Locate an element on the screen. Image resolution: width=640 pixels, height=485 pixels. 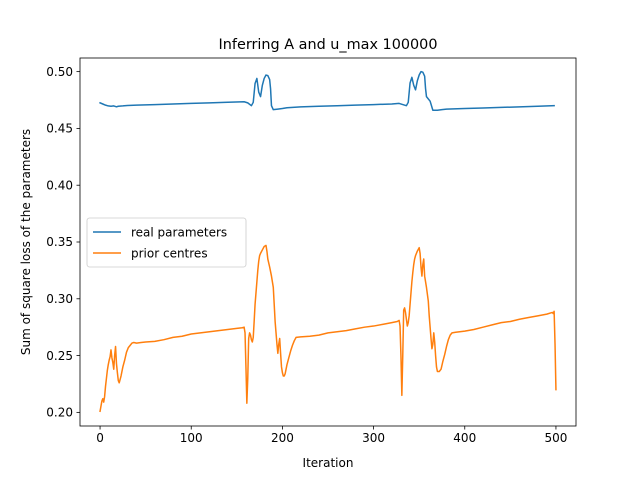
series-line-real-parameters is located at coordinates (327, 90).